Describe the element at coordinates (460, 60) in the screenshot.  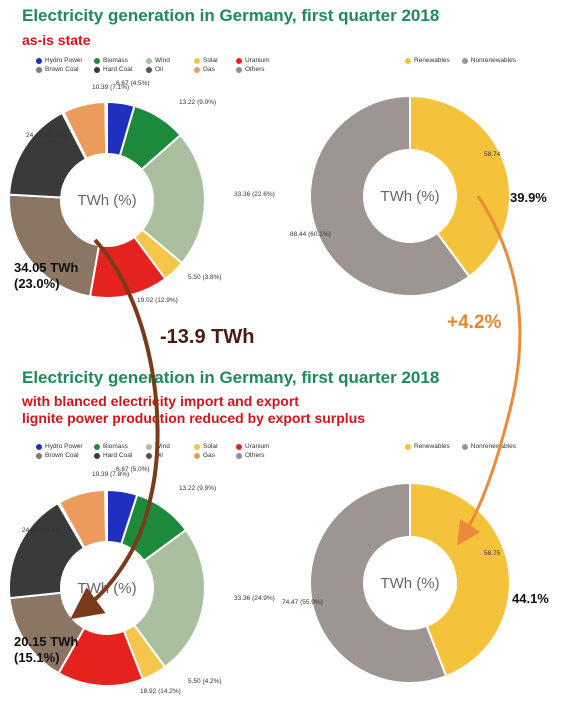
I see `legend-share-top: Renewables Nonrenewables` at that location.